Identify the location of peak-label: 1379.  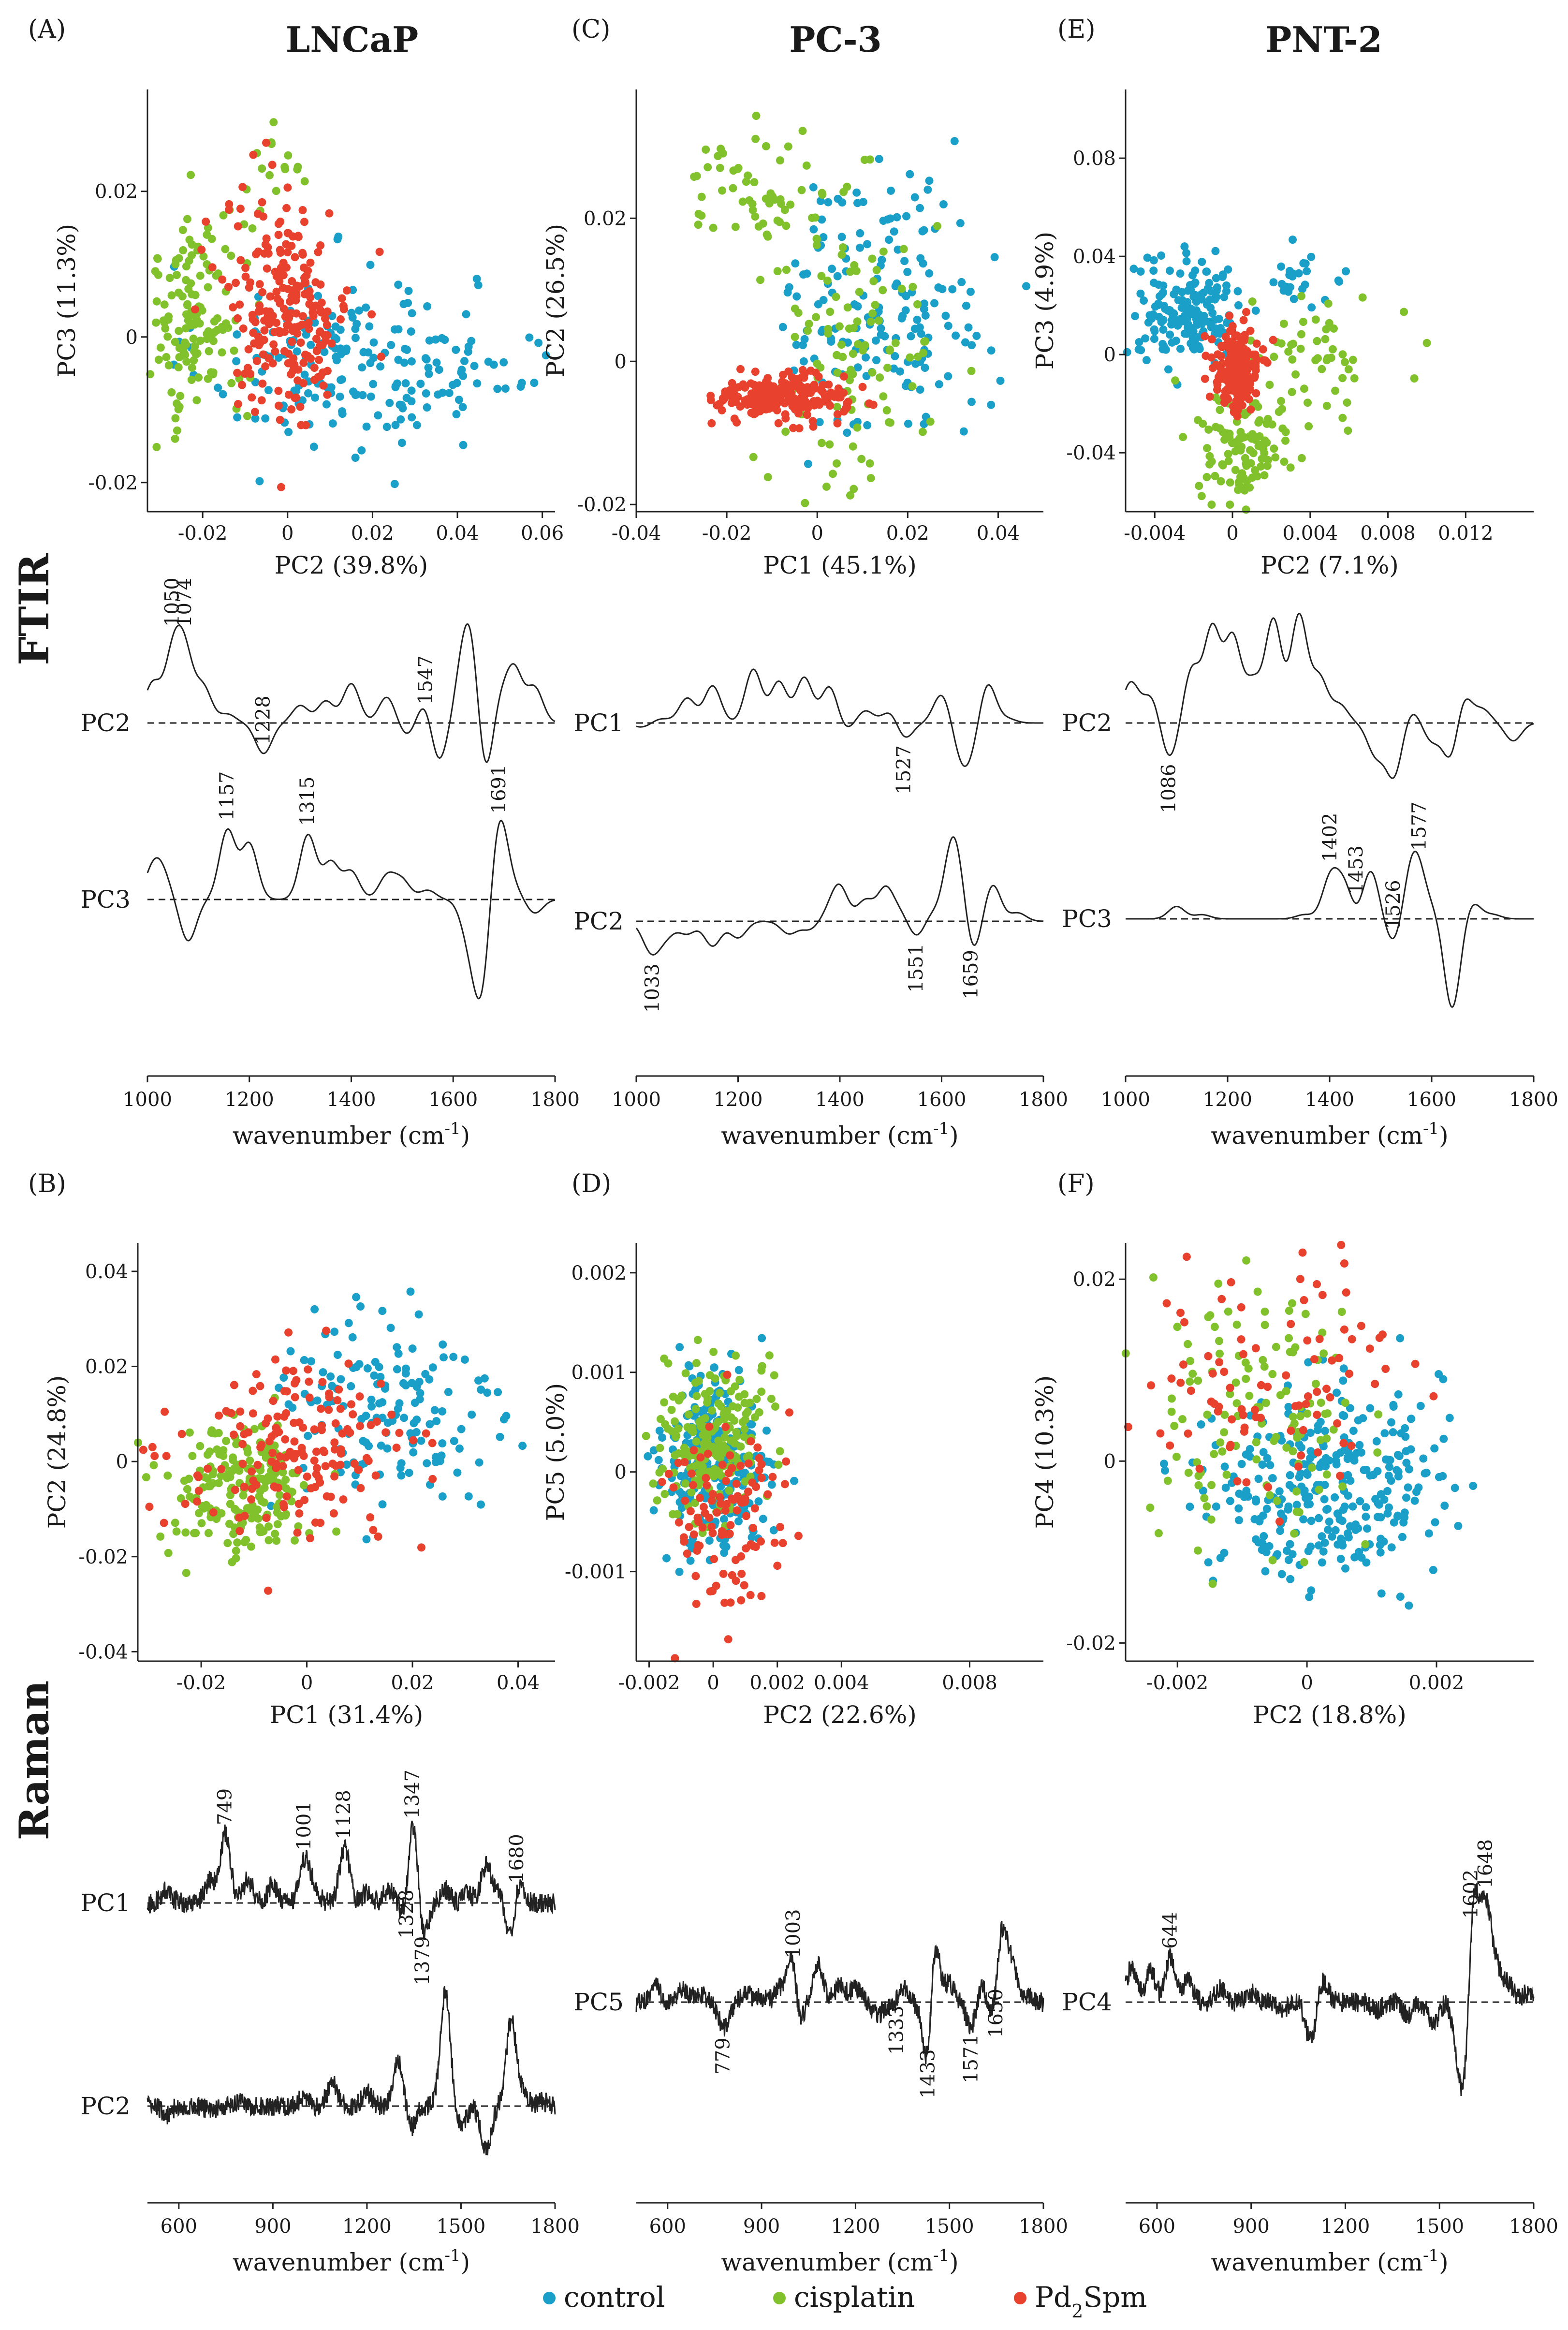
(422, 1961).